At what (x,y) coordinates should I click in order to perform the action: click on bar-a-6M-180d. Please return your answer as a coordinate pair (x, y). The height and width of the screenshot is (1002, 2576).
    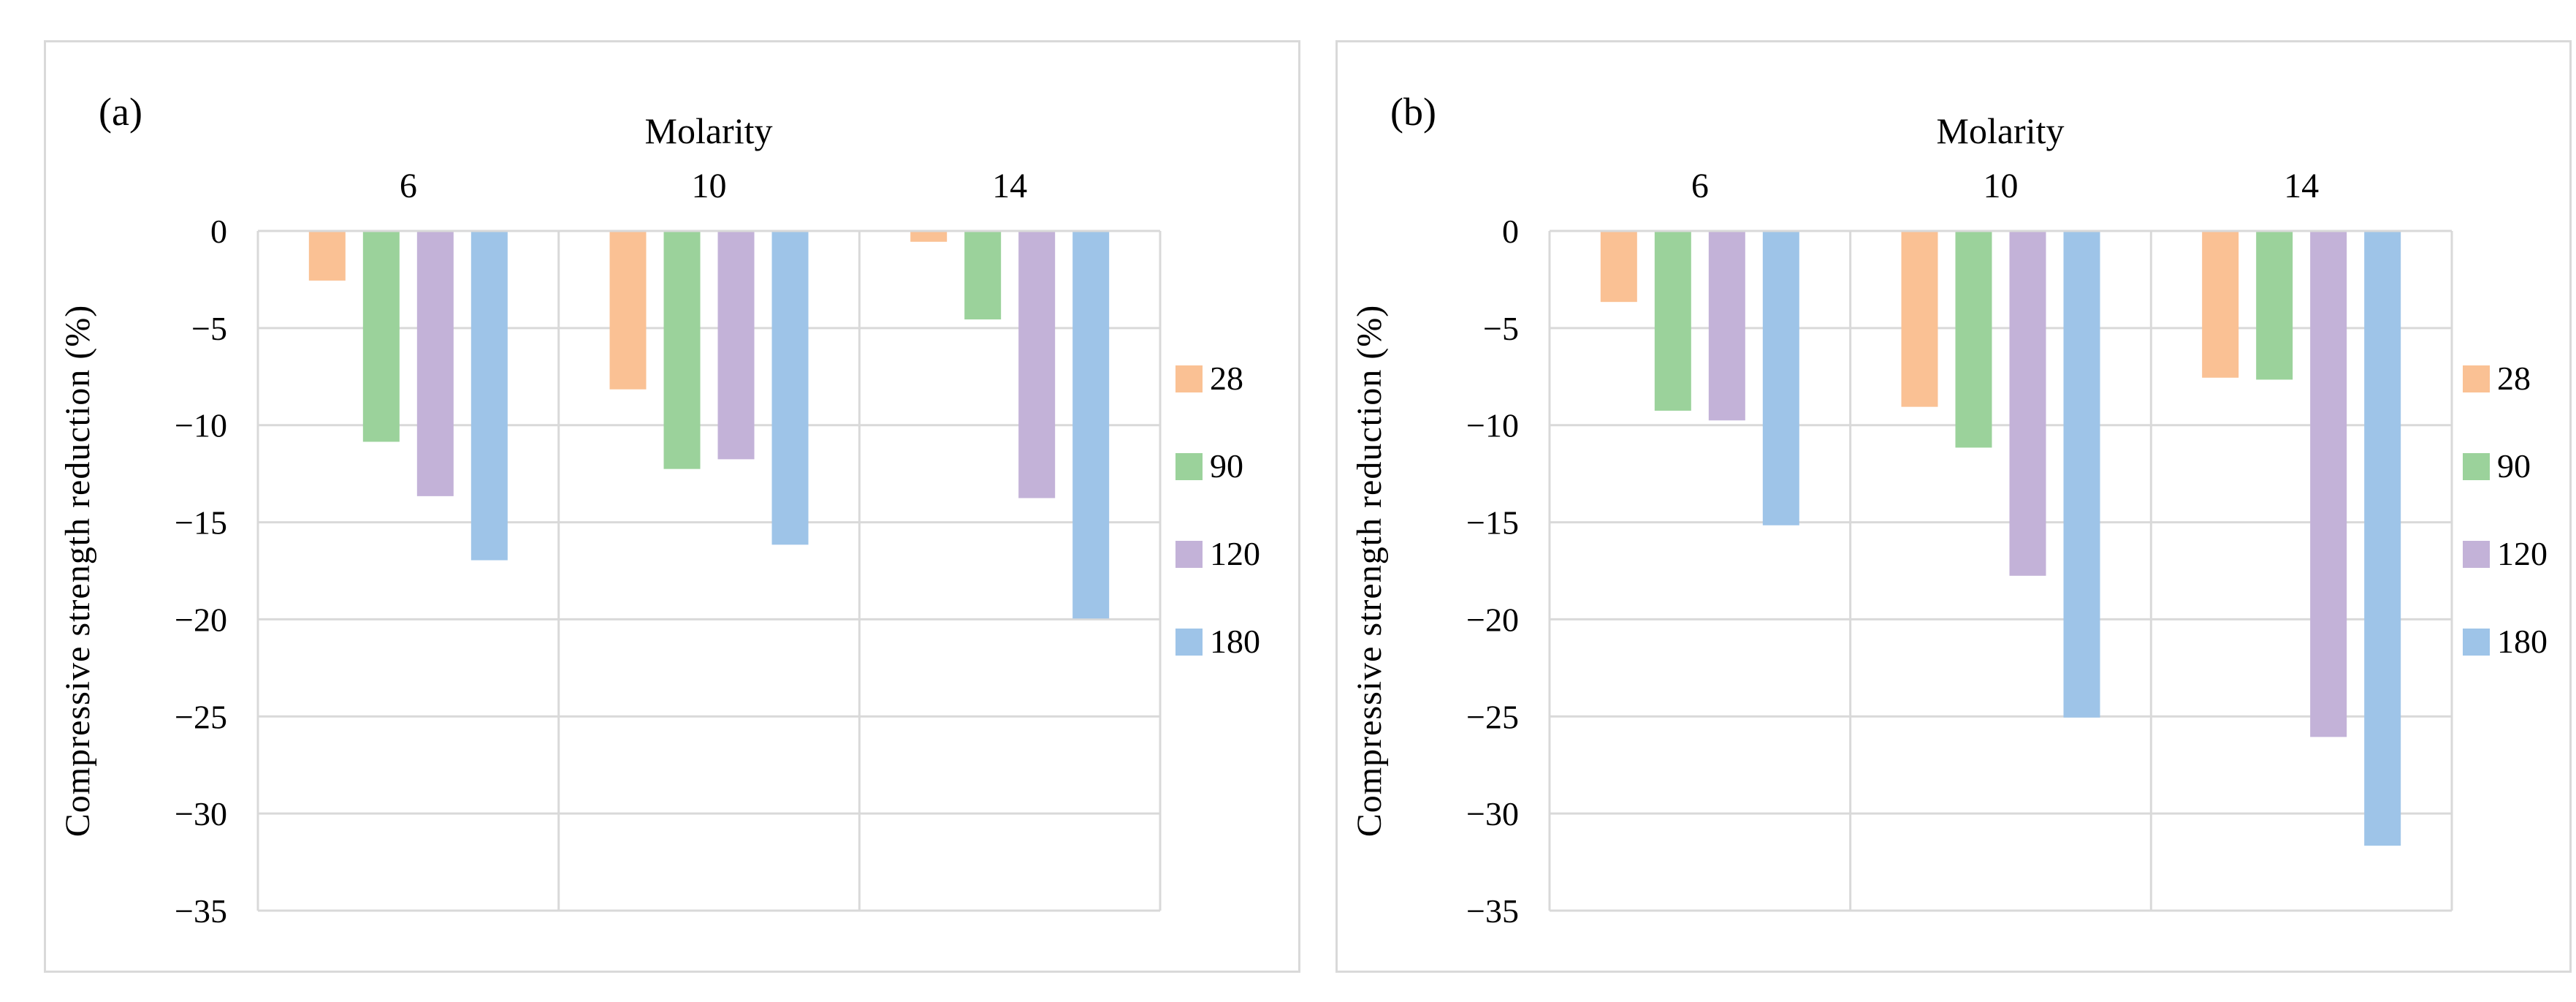
    Looking at the image, I should click on (489, 396).